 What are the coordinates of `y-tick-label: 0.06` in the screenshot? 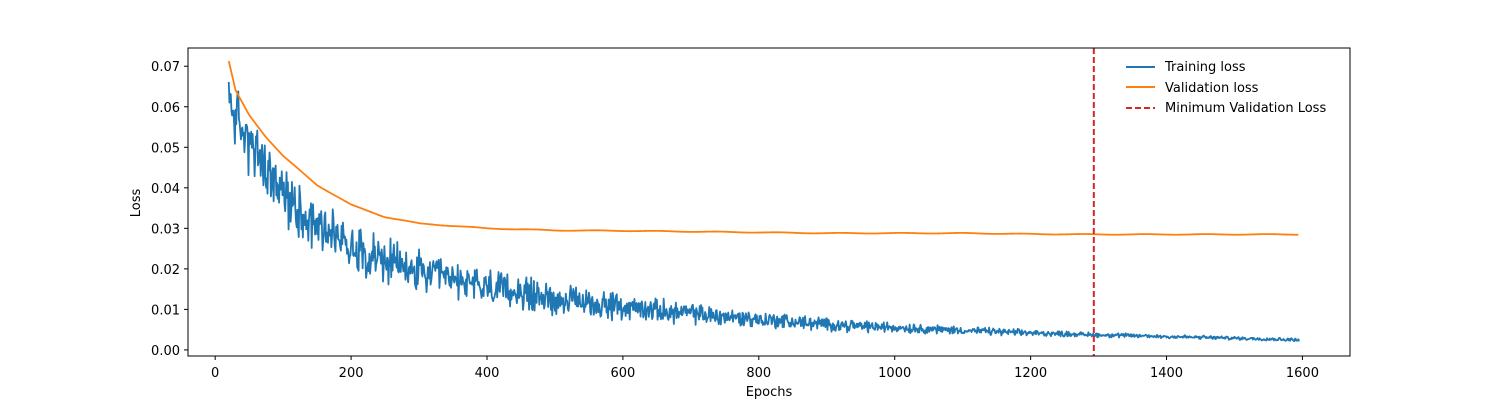 It's located at (165, 108).